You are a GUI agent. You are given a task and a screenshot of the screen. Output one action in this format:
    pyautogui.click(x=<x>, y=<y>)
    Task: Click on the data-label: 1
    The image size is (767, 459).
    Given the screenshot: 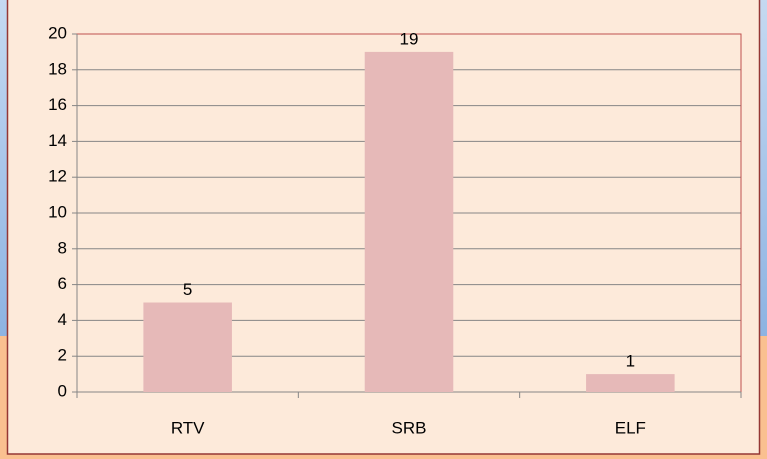 What is the action you would take?
    pyautogui.click(x=630, y=361)
    